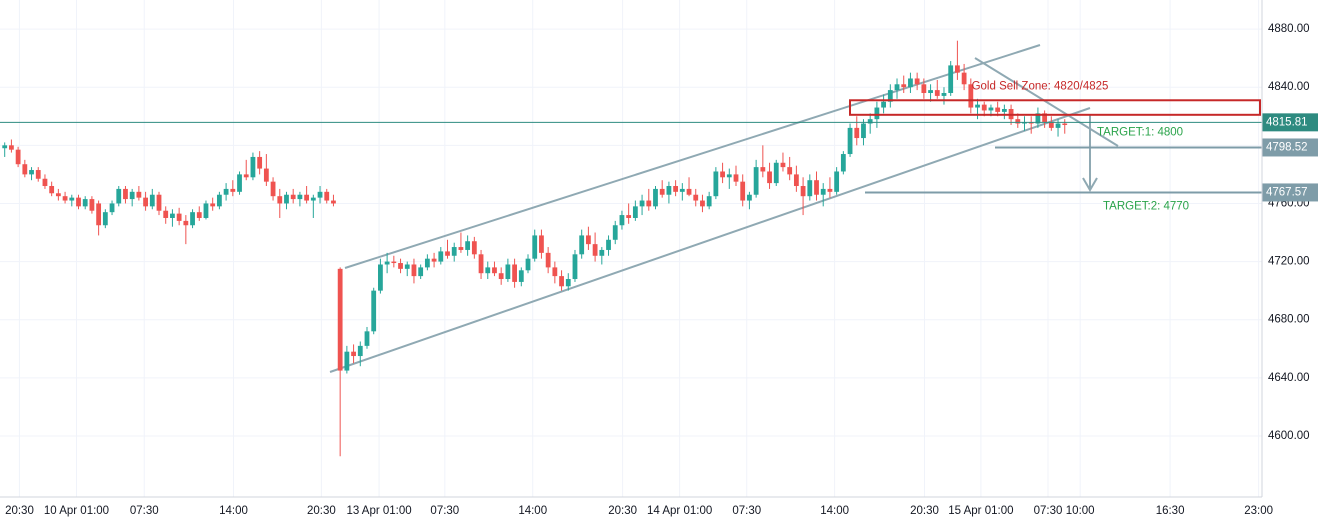 This screenshot has height=526, width=1318. I want to click on x-tick-label: 15 Apr 01:00, so click(980, 511).